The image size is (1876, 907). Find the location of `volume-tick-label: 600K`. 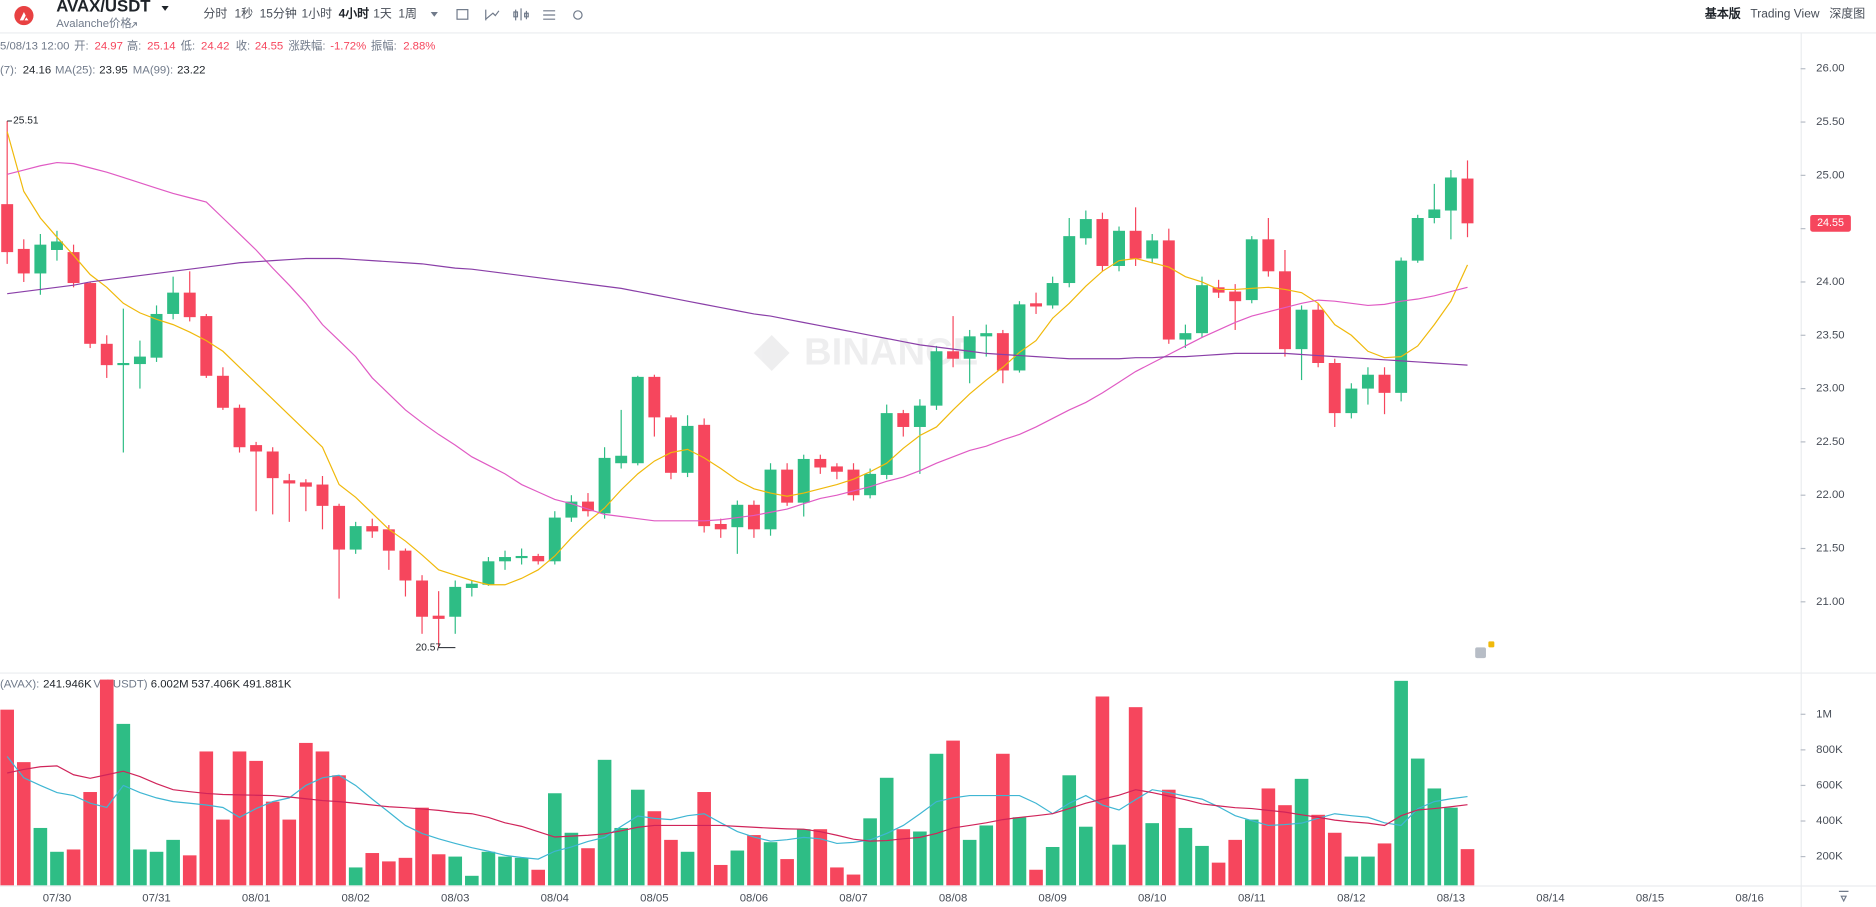

volume-tick-label: 600K is located at coordinates (1829, 785).